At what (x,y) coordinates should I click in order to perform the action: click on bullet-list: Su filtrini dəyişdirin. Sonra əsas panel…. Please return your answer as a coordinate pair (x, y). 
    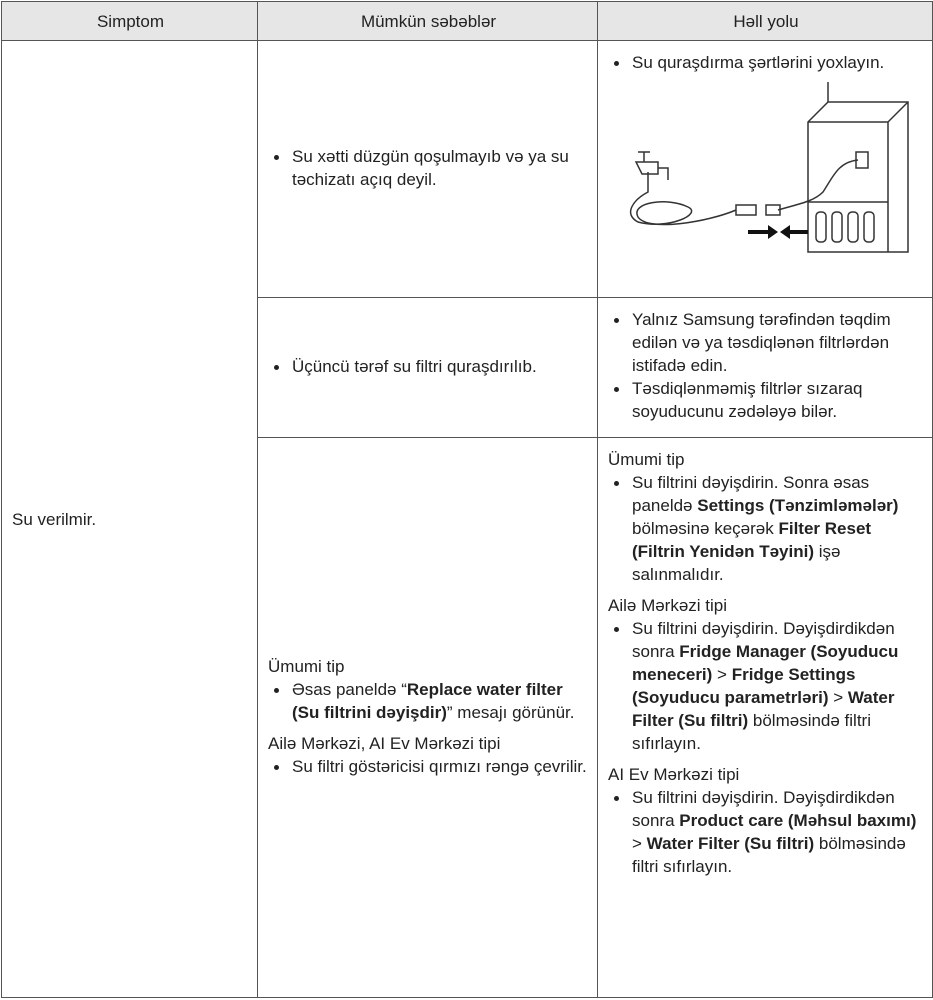
    Looking at the image, I should click on (766, 528).